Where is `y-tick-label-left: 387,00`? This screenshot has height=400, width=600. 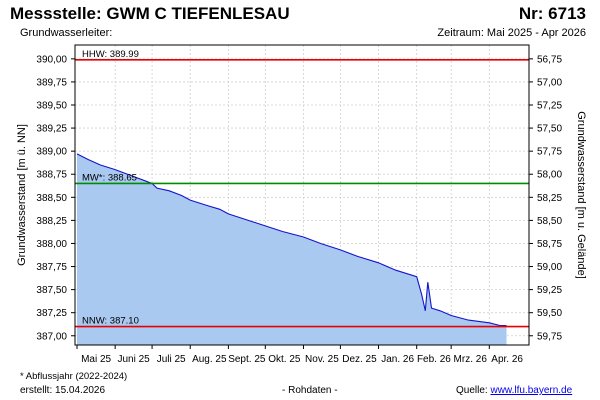
y-tick-label-left: 387,00 is located at coordinates (51, 336).